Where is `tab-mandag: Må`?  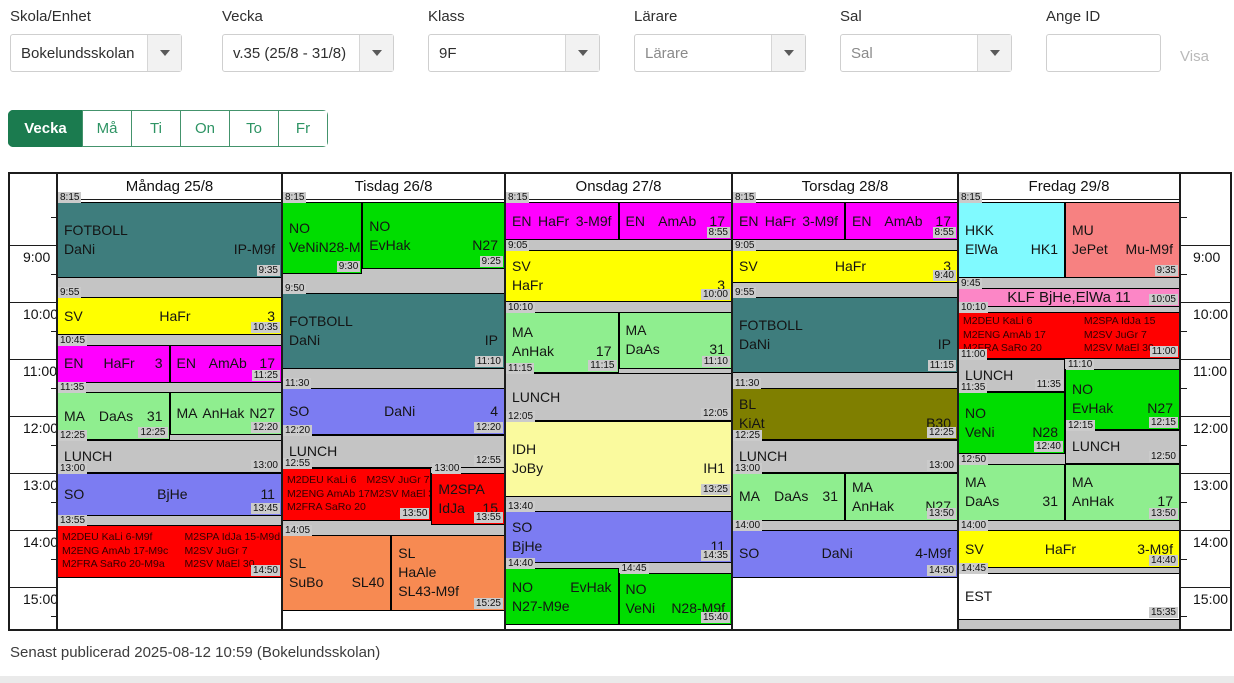 tab-mandag: Må is located at coordinates (107, 128).